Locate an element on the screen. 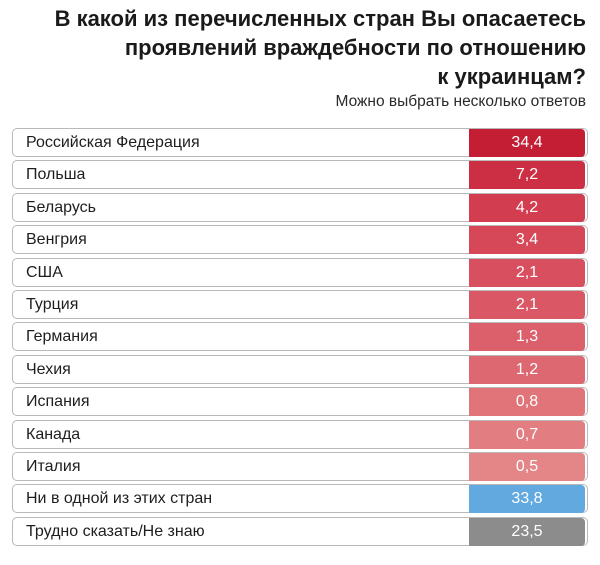 Image resolution: width=600 pixels, height=565 pixels. value-cell: 1,3 is located at coordinates (527, 337).